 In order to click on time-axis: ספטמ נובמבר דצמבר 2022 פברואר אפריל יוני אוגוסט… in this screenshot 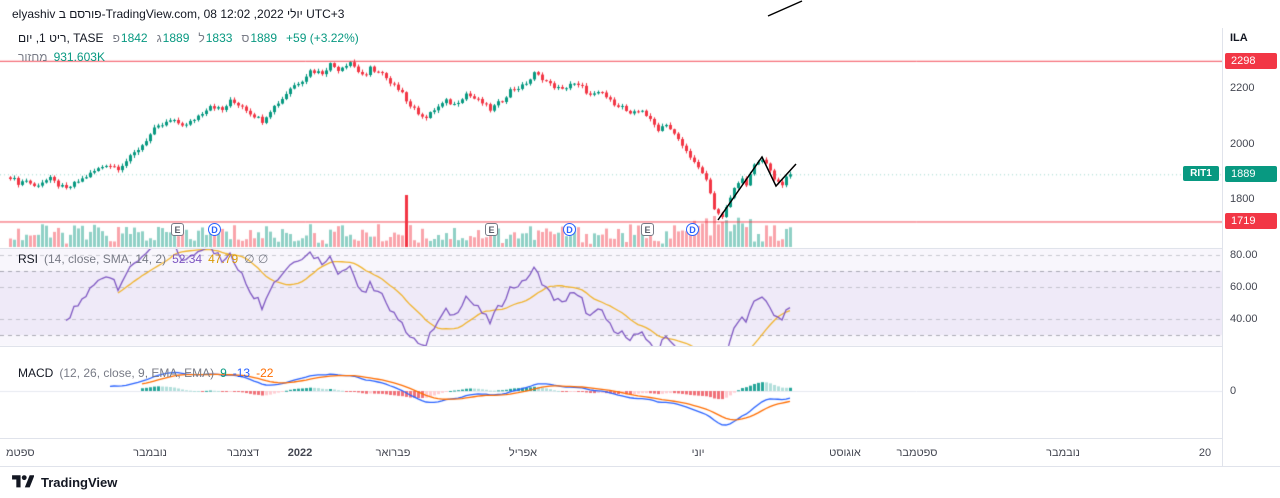, I will do `click(611, 452)`.